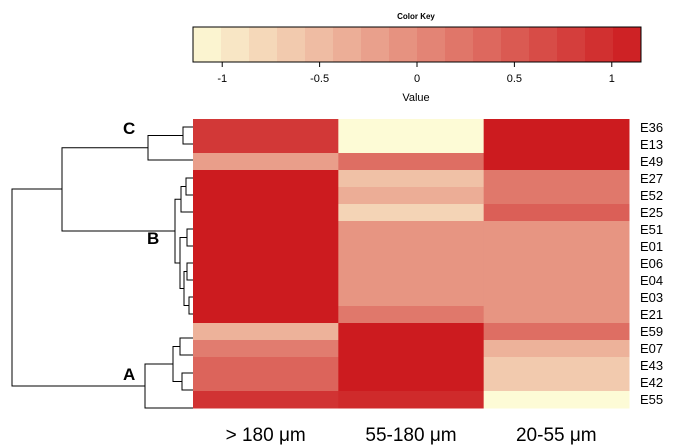 The image size is (676, 447). What do you see at coordinates (651, 195) in the screenshot?
I see `row-label: E52` at bounding box center [651, 195].